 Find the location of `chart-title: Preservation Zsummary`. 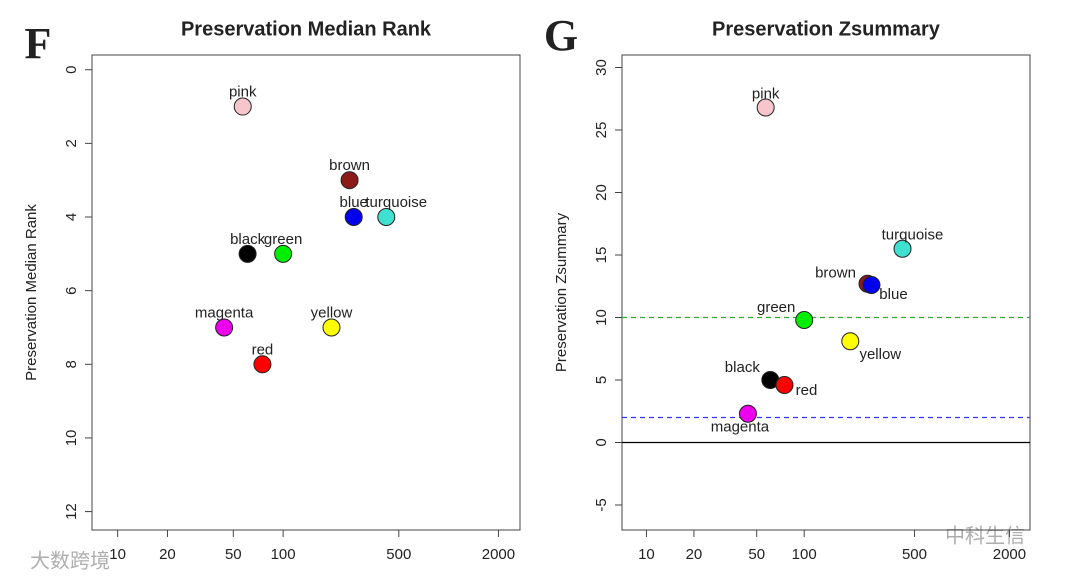

chart-title: Preservation Zsummary is located at coordinates (826, 29).